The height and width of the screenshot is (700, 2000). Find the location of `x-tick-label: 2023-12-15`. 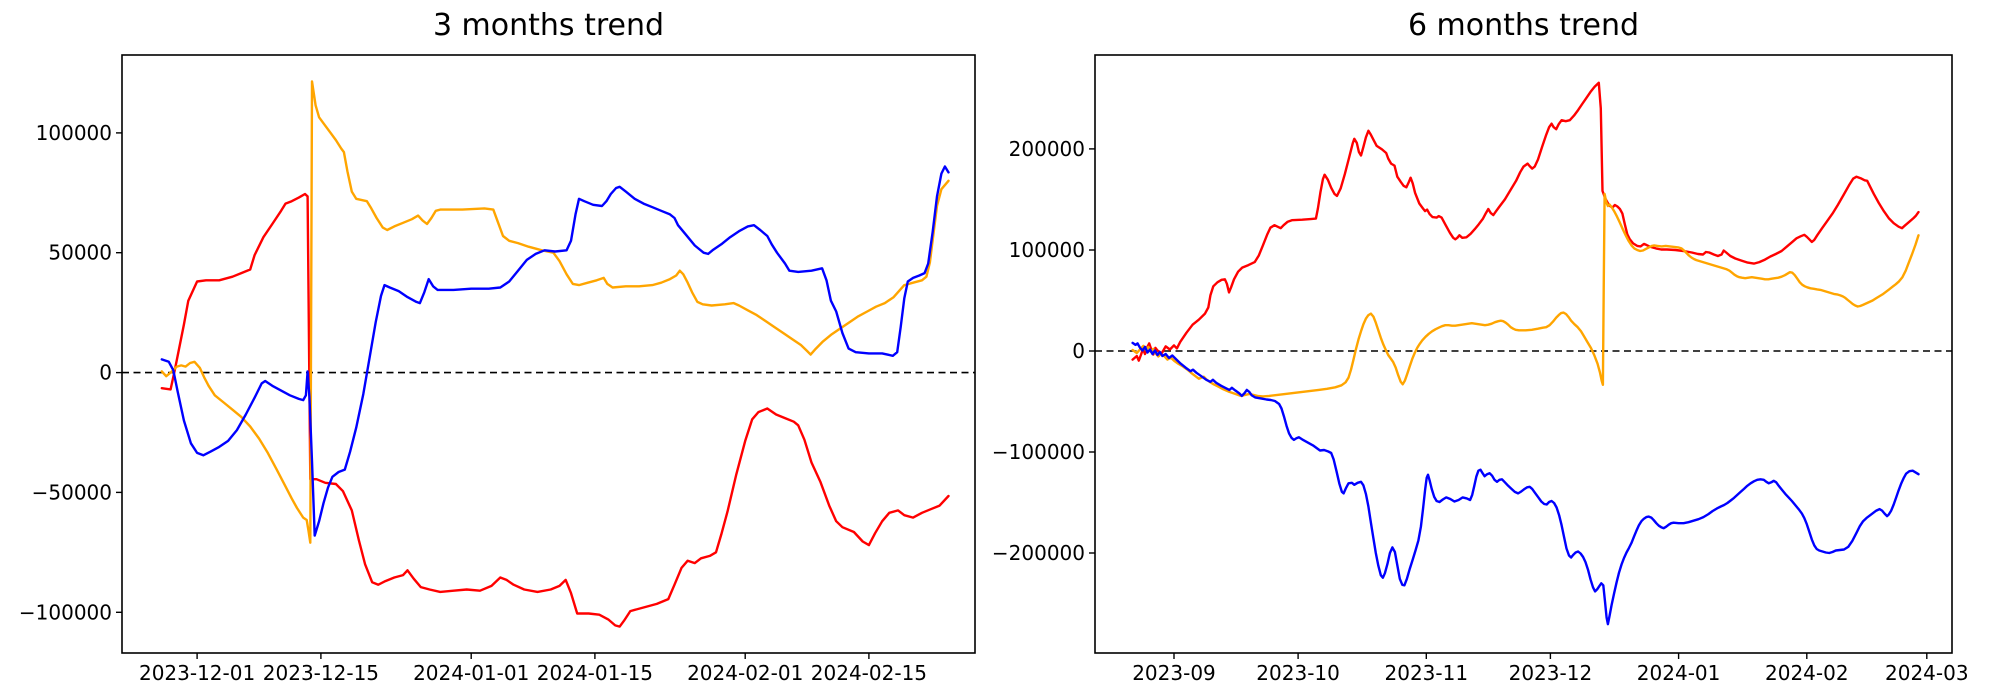

x-tick-label: 2023-12-15 is located at coordinates (321, 673).